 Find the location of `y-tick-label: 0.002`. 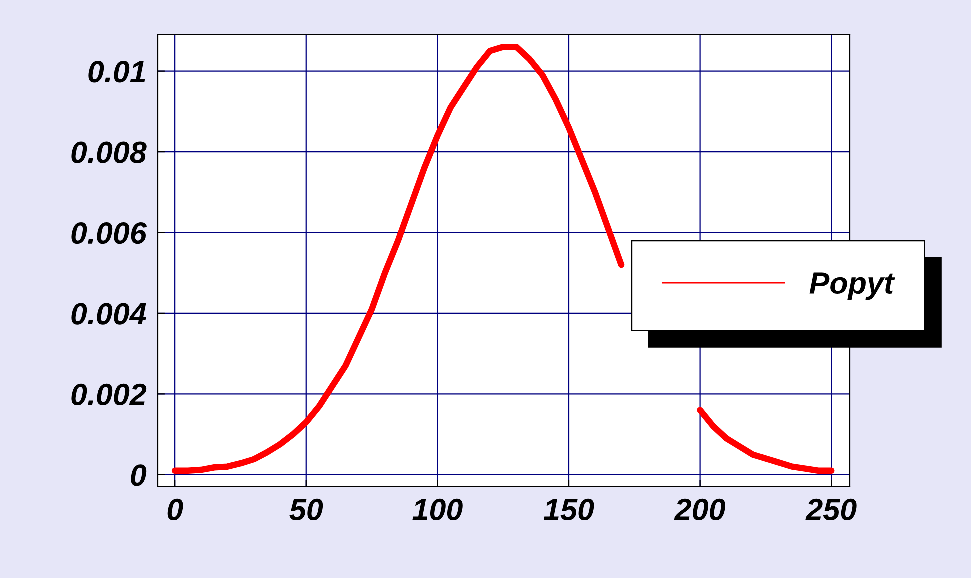

y-tick-label: 0.002 is located at coordinates (109, 395).